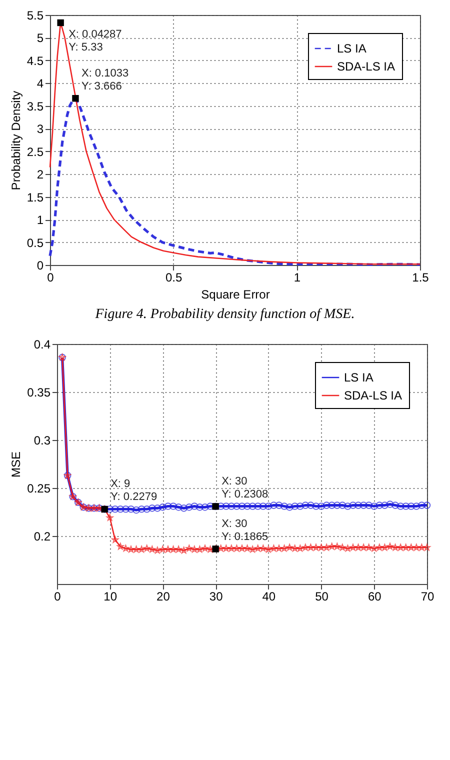 The image size is (450, 760). Describe the element at coordinates (95, 41) in the screenshot. I see `annotation: X: 0.04287 Y: 5.33` at that location.